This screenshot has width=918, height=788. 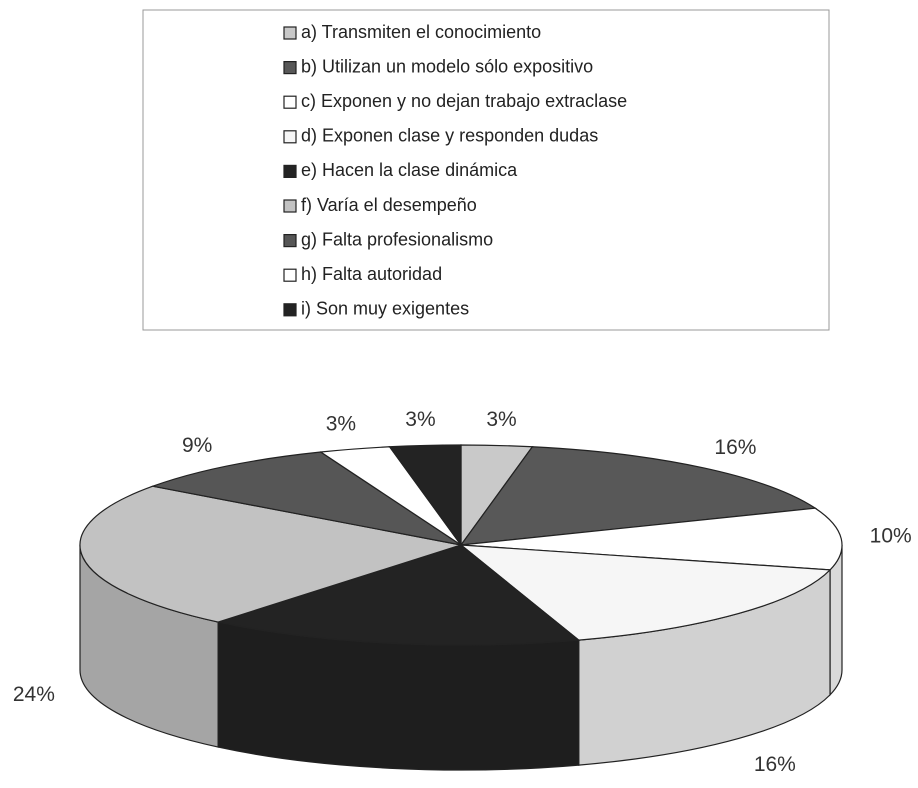 What do you see at coordinates (397, 239) in the screenshot?
I see `legend-label: g) Falta profesionalismo` at bounding box center [397, 239].